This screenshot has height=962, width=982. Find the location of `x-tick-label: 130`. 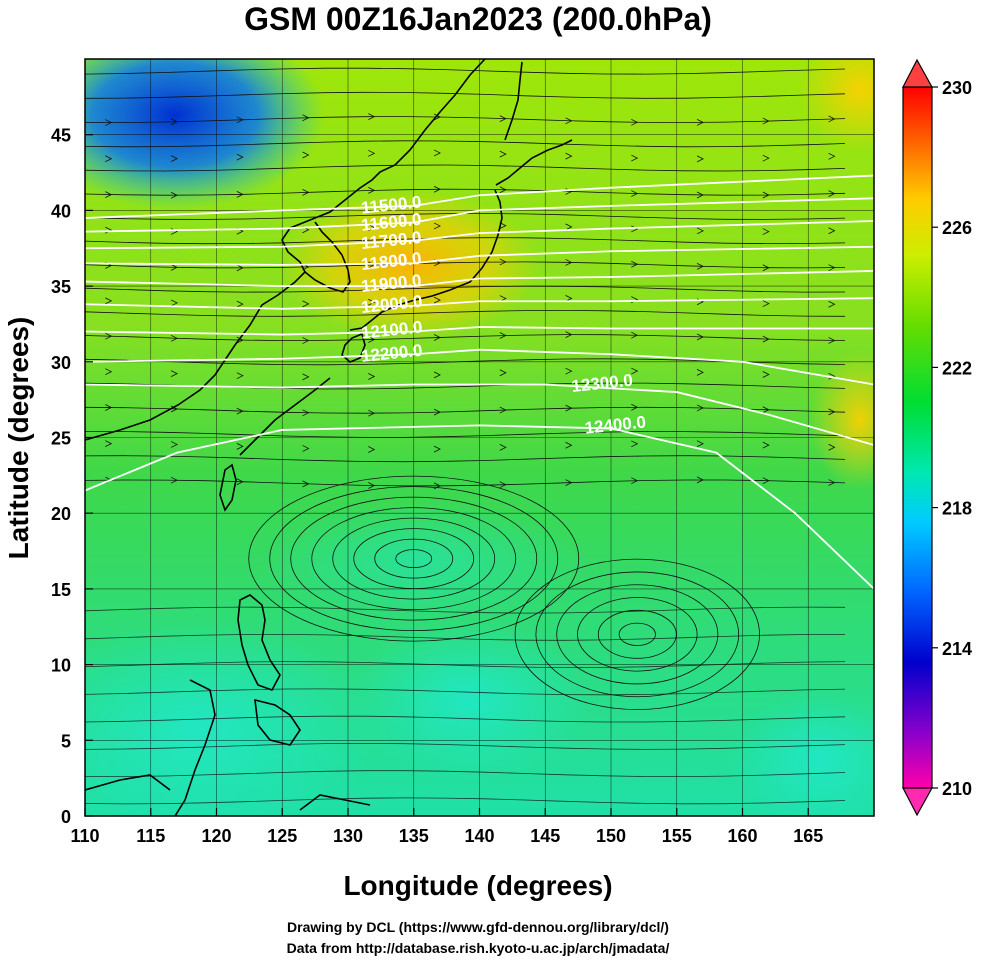

x-tick-label: 130 is located at coordinates (348, 836).